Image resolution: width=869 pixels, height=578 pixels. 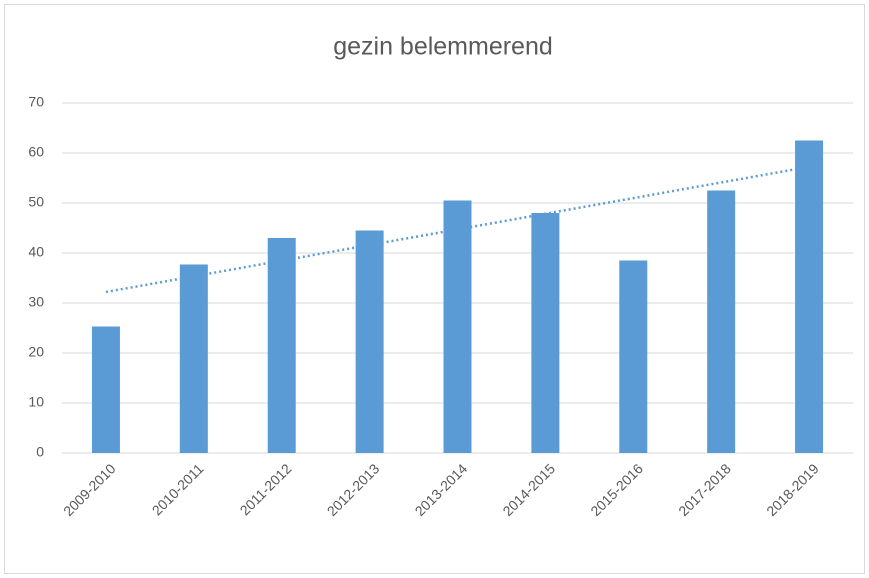 I want to click on y-tick-label: 30, so click(x=36, y=302).